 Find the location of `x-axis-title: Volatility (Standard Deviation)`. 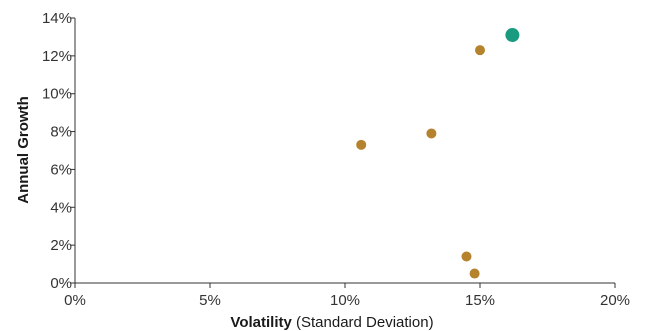

x-axis-title: Volatility (Standard Deviation) is located at coordinates (331, 322).